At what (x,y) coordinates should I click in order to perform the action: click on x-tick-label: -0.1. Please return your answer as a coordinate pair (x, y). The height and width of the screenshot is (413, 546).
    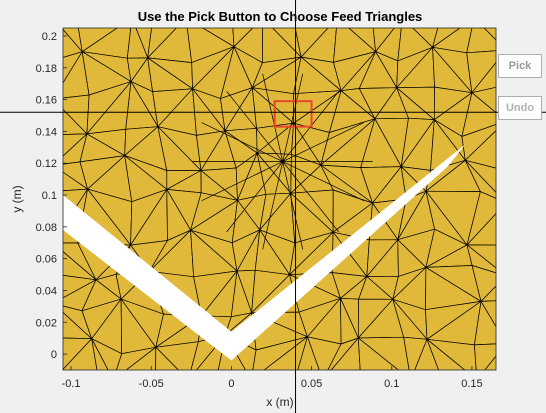
    Looking at the image, I should click on (71, 384).